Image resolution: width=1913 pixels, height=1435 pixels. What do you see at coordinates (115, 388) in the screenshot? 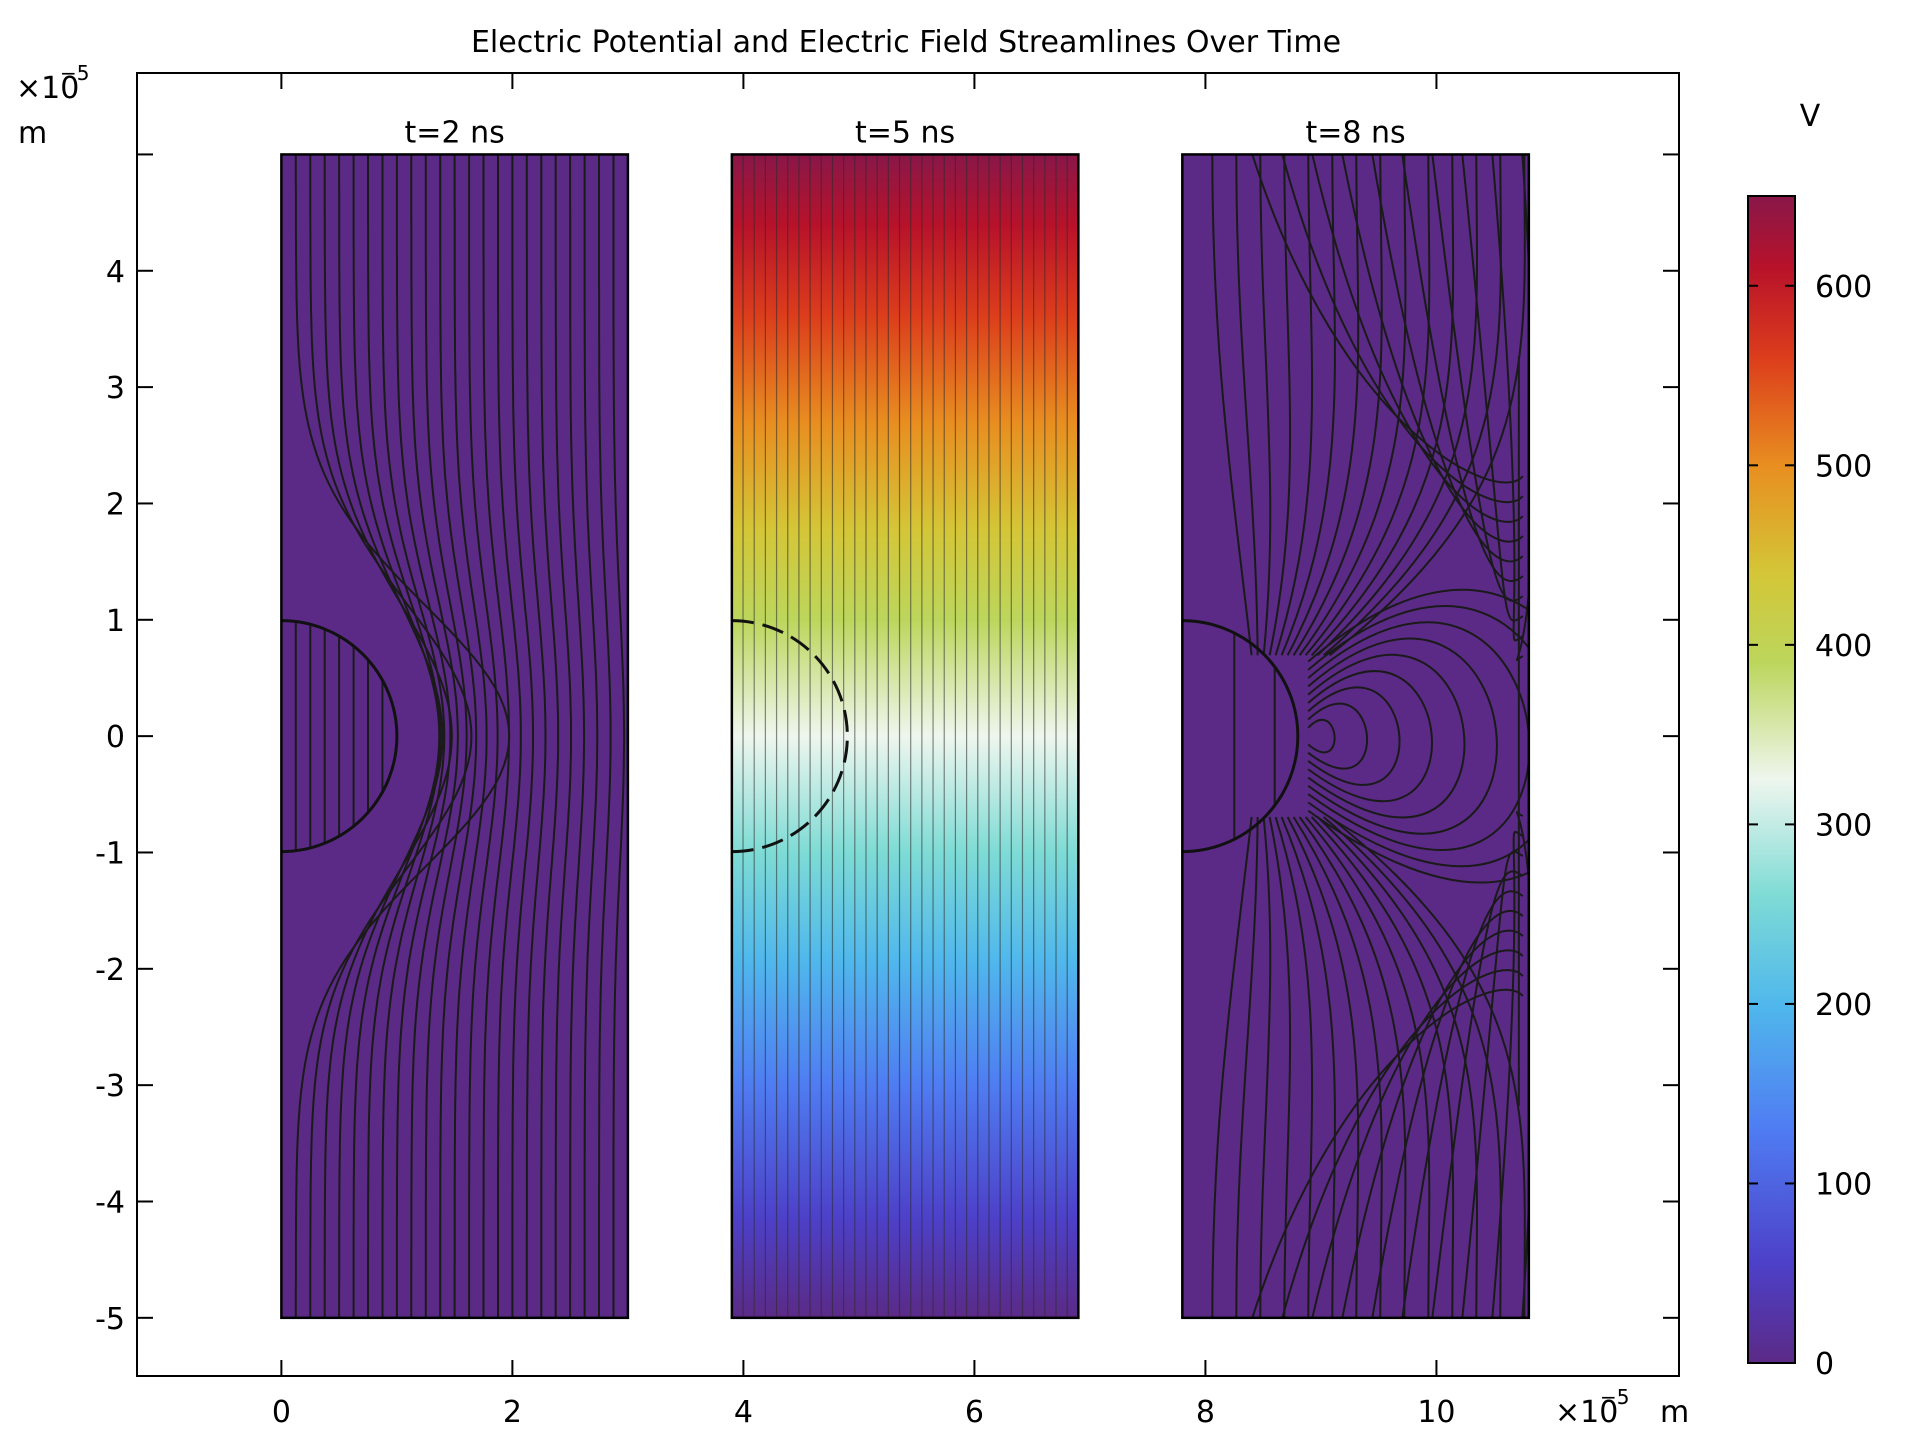
I see `y-tick-label: 3` at bounding box center [115, 388].